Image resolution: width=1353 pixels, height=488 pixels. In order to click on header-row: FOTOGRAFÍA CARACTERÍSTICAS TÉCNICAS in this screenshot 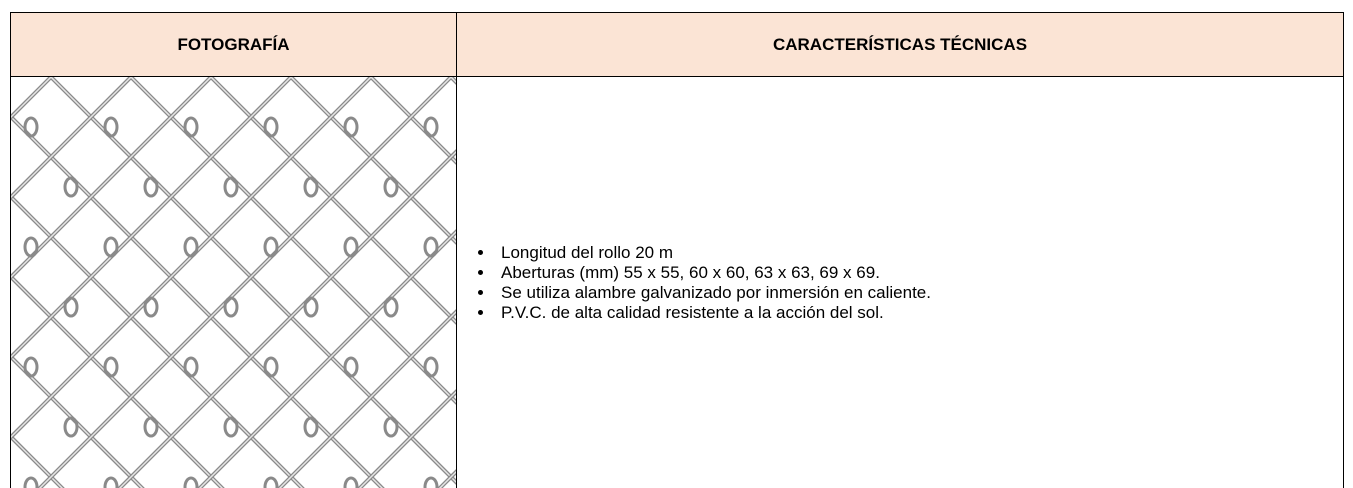, I will do `click(677, 45)`.